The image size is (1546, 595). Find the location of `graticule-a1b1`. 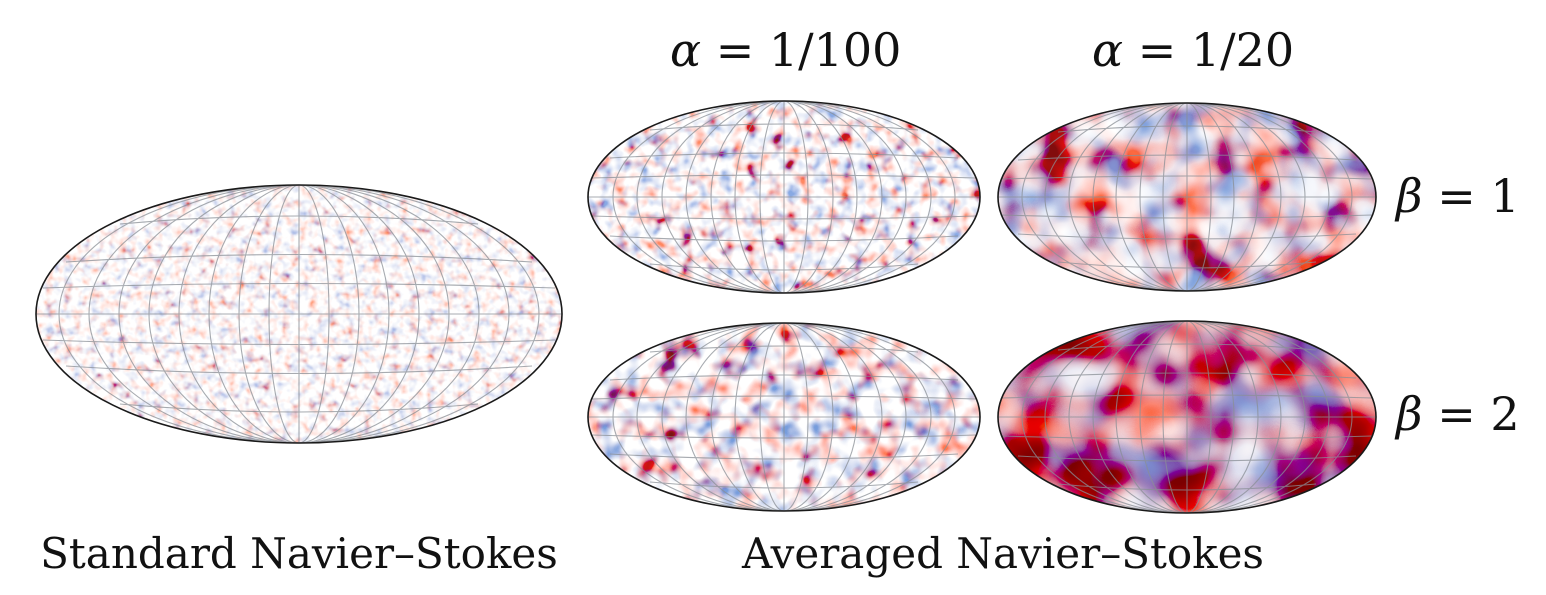

graticule-a1b1 is located at coordinates (784, 197).